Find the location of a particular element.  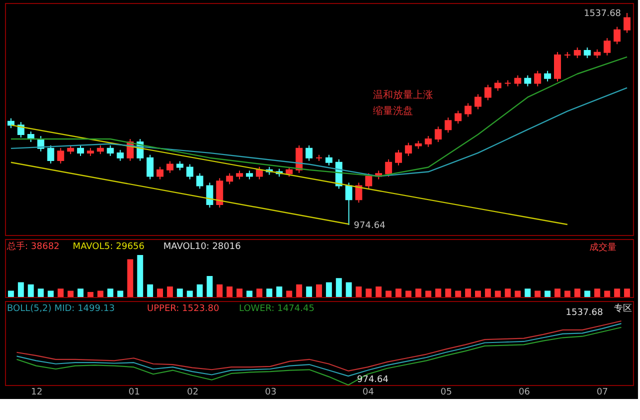

annotation: 缩量洗盘 is located at coordinates (393, 111).